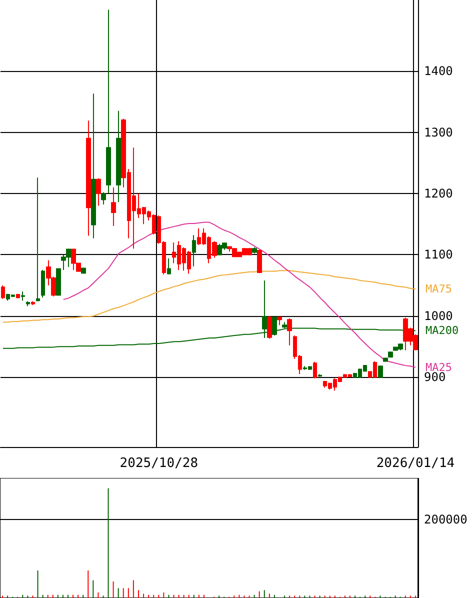  I want to click on x-tick-label: 2025/10/28, so click(159, 463).